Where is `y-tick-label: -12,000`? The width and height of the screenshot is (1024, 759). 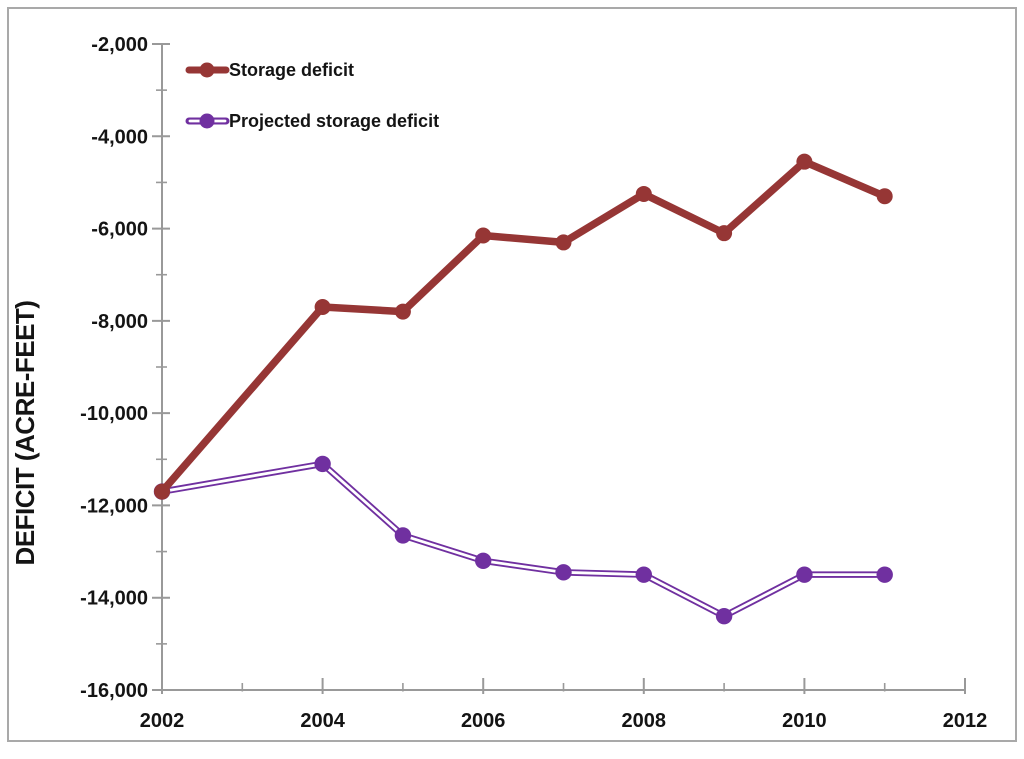
y-tick-label: -12,000 is located at coordinates (114, 506).